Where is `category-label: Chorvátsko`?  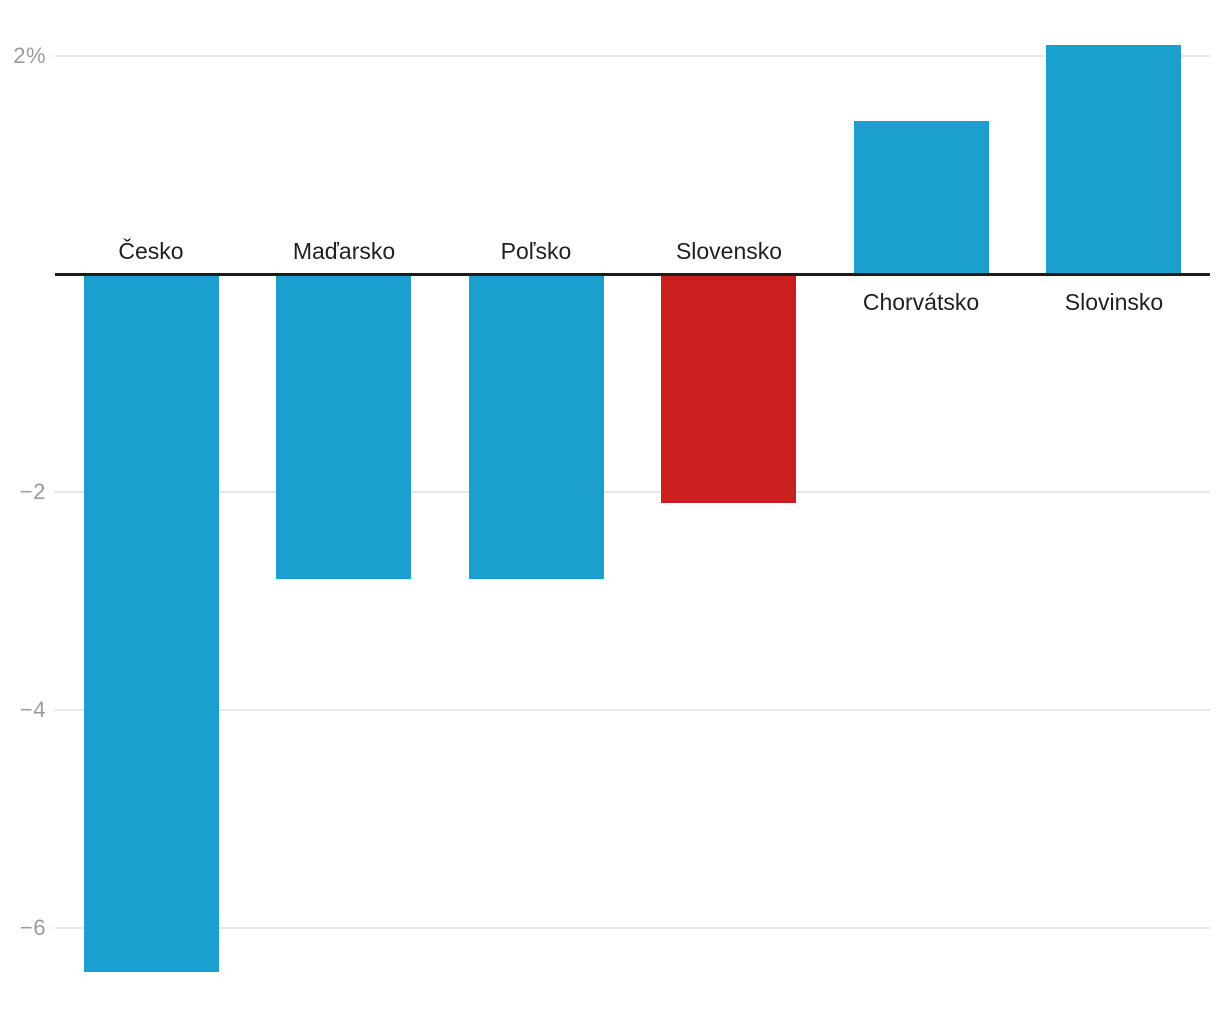
category-label: Chorvátsko is located at coordinates (921, 302).